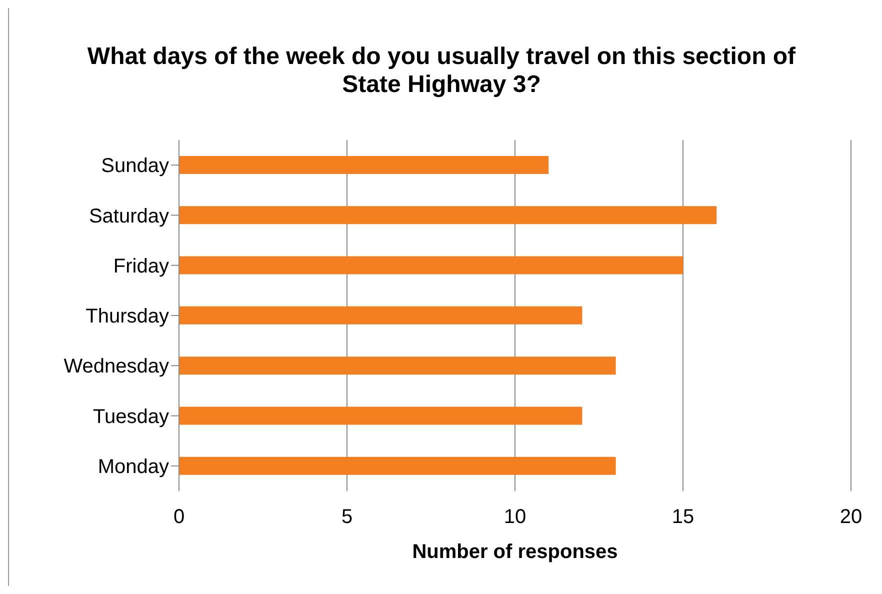 This screenshot has height=594, width=882. What do you see at coordinates (683, 517) in the screenshot?
I see `x-tick-label: 15` at bounding box center [683, 517].